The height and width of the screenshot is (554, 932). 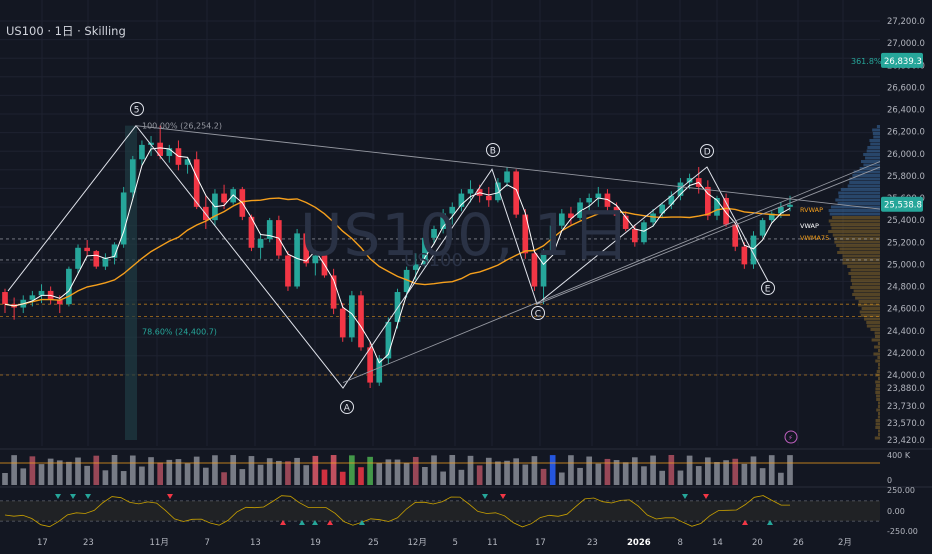 I want to click on x-tick-label: 7, so click(x=207, y=543).